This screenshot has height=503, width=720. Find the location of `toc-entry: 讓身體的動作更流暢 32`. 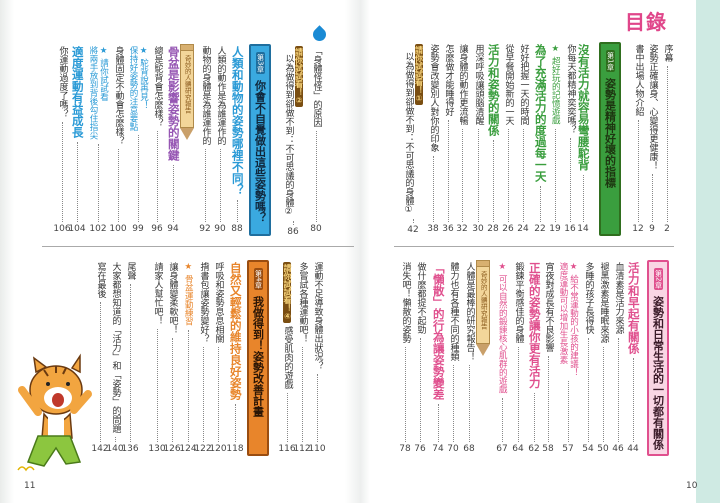

toc-entry: 讓身體的動作更流暢 32 is located at coordinates (462, 139).